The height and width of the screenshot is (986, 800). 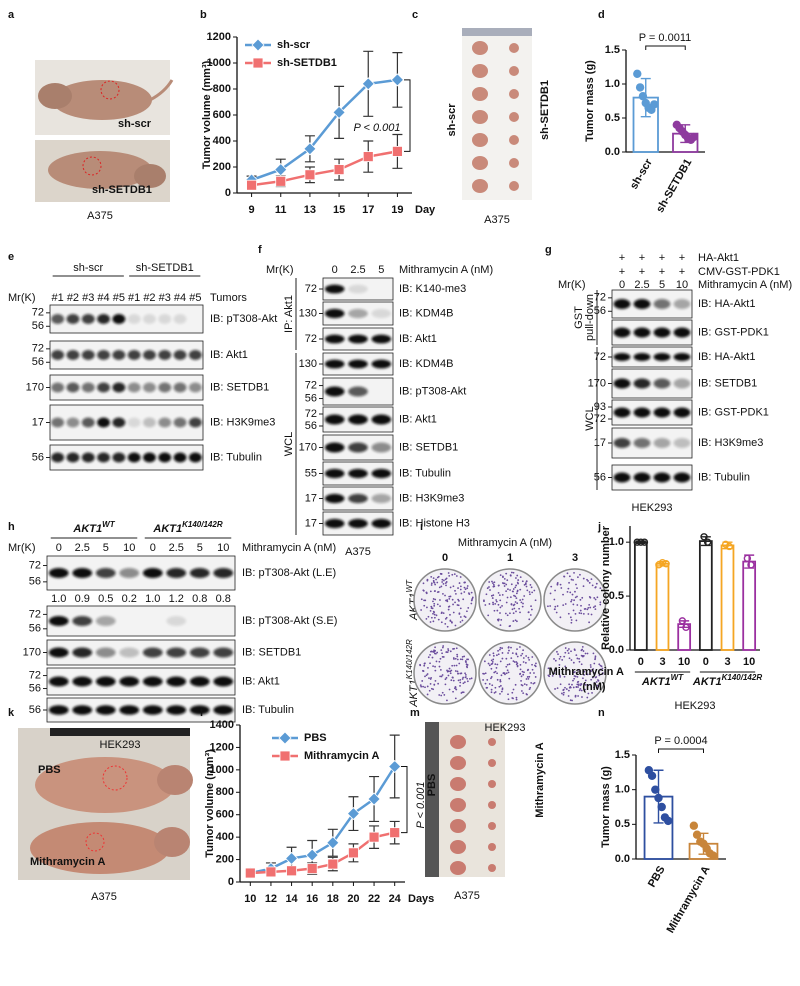 What do you see at coordinates (404, 799) in the screenshot?
I see `bracket` at bounding box center [404, 799].